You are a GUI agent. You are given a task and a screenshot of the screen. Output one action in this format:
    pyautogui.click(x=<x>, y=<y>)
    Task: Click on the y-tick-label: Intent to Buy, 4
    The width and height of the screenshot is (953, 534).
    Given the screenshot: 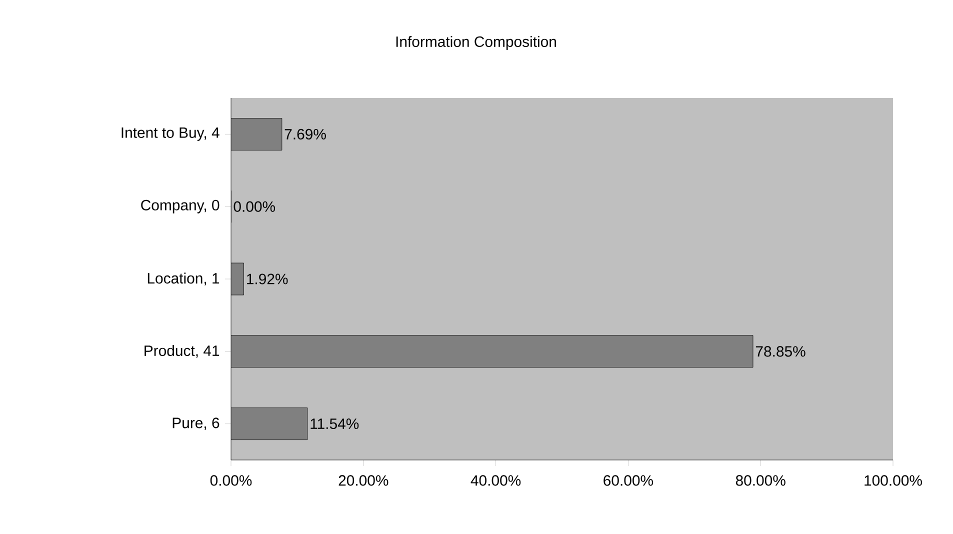 What is the action you would take?
    pyautogui.click(x=171, y=134)
    